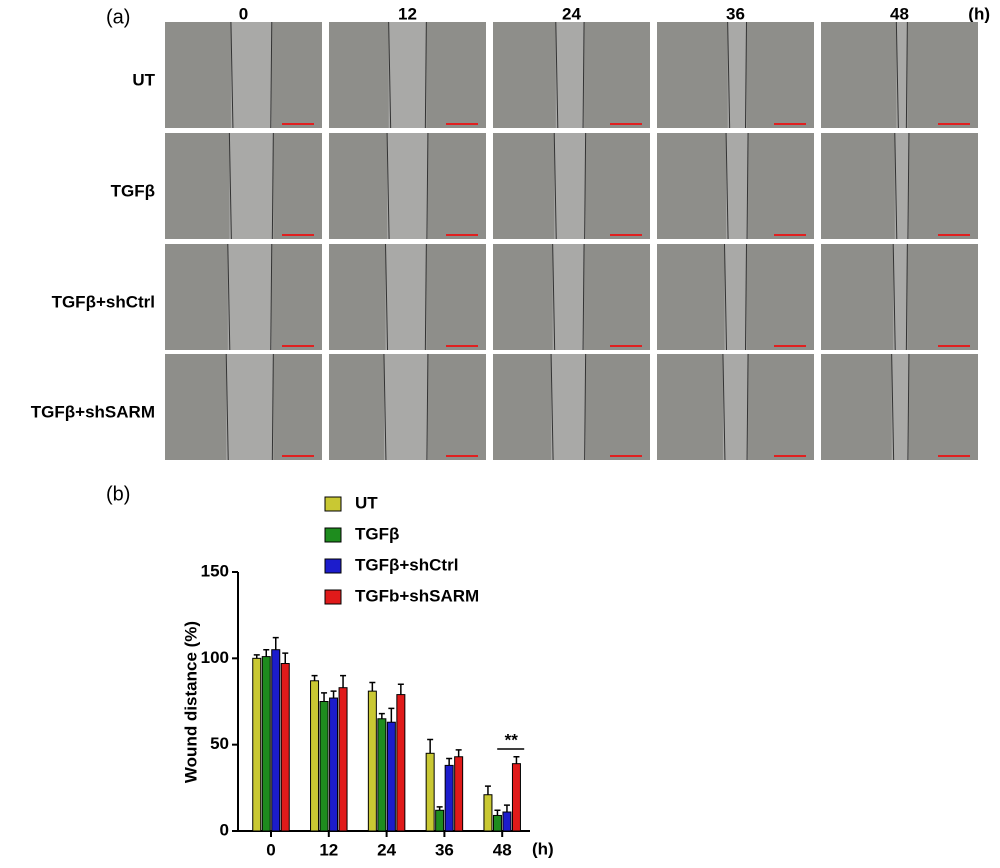  I want to click on y-axis-label: Wound distance (%), so click(190, 702).